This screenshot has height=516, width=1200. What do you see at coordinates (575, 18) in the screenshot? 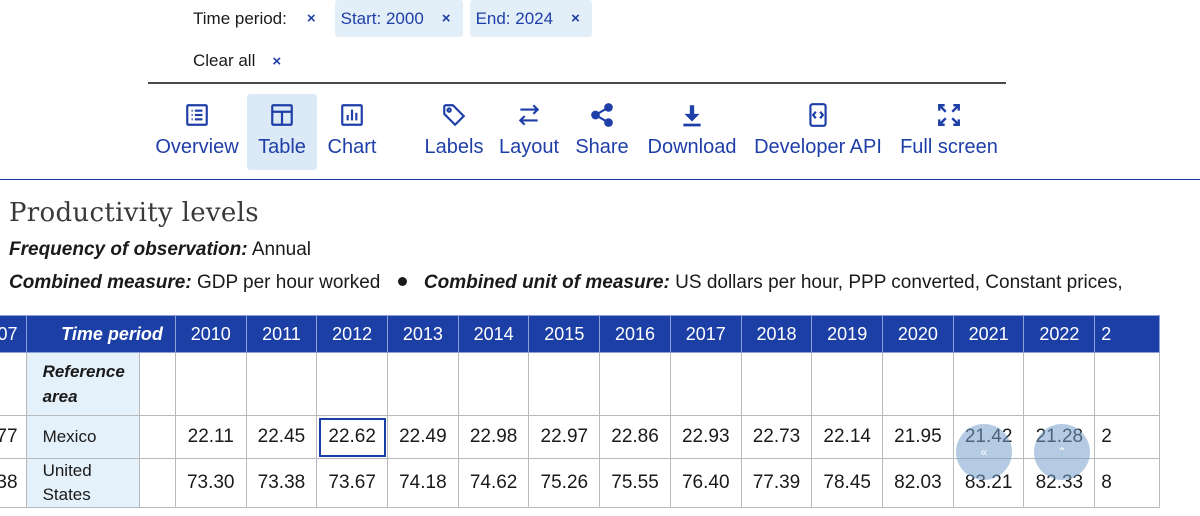
I see `remove-end-year-icon: ×` at bounding box center [575, 18].